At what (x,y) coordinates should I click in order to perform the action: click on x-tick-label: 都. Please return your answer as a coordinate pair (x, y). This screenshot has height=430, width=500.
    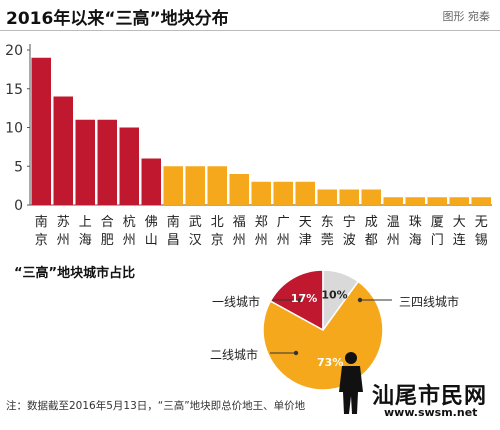
    Looking at the image, I should click on (371, 240).